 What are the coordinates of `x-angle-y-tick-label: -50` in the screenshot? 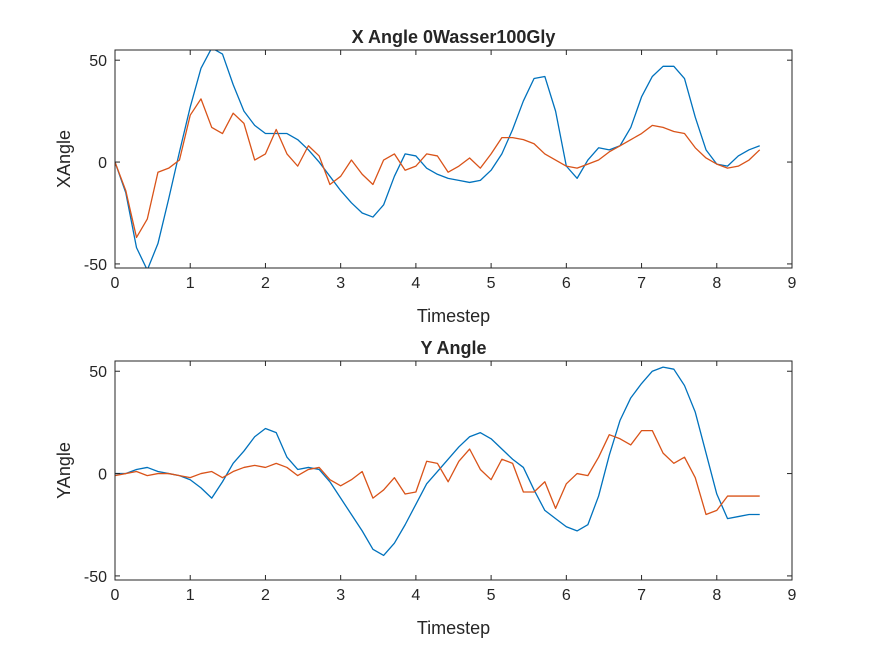 It's located at (95, 265).